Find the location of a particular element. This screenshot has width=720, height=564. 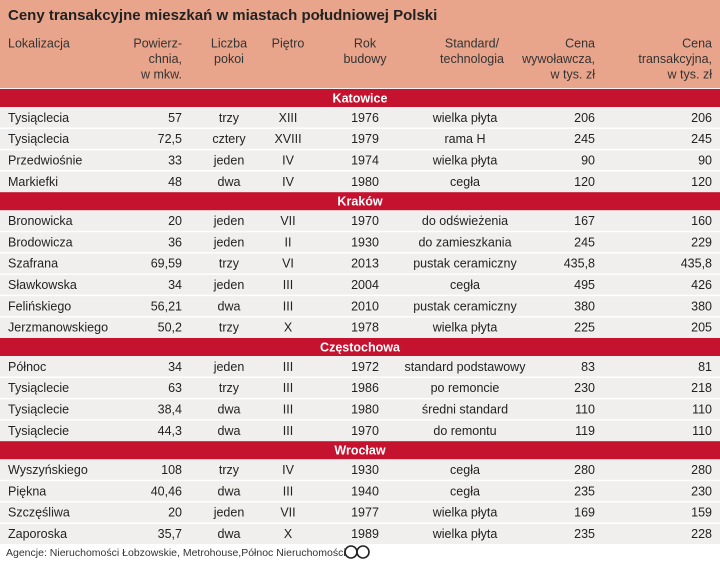

cell: Markiefki is located at coordinates (33, 182).